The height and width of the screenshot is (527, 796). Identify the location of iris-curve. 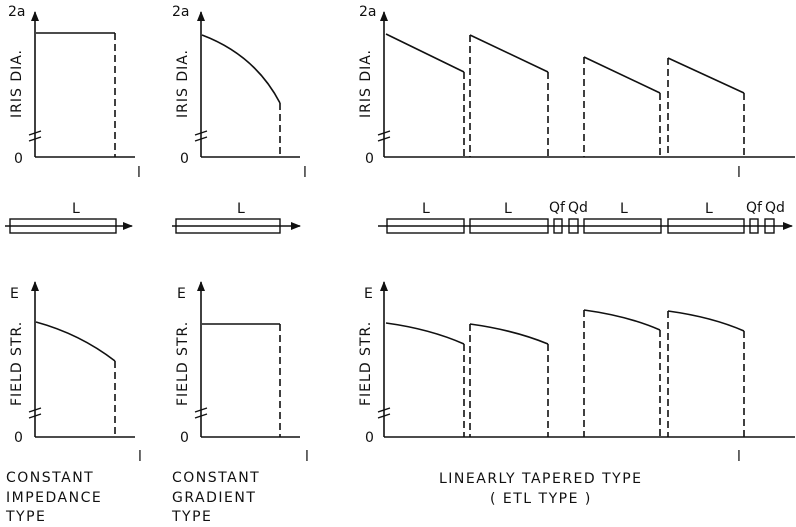
(241, 69).